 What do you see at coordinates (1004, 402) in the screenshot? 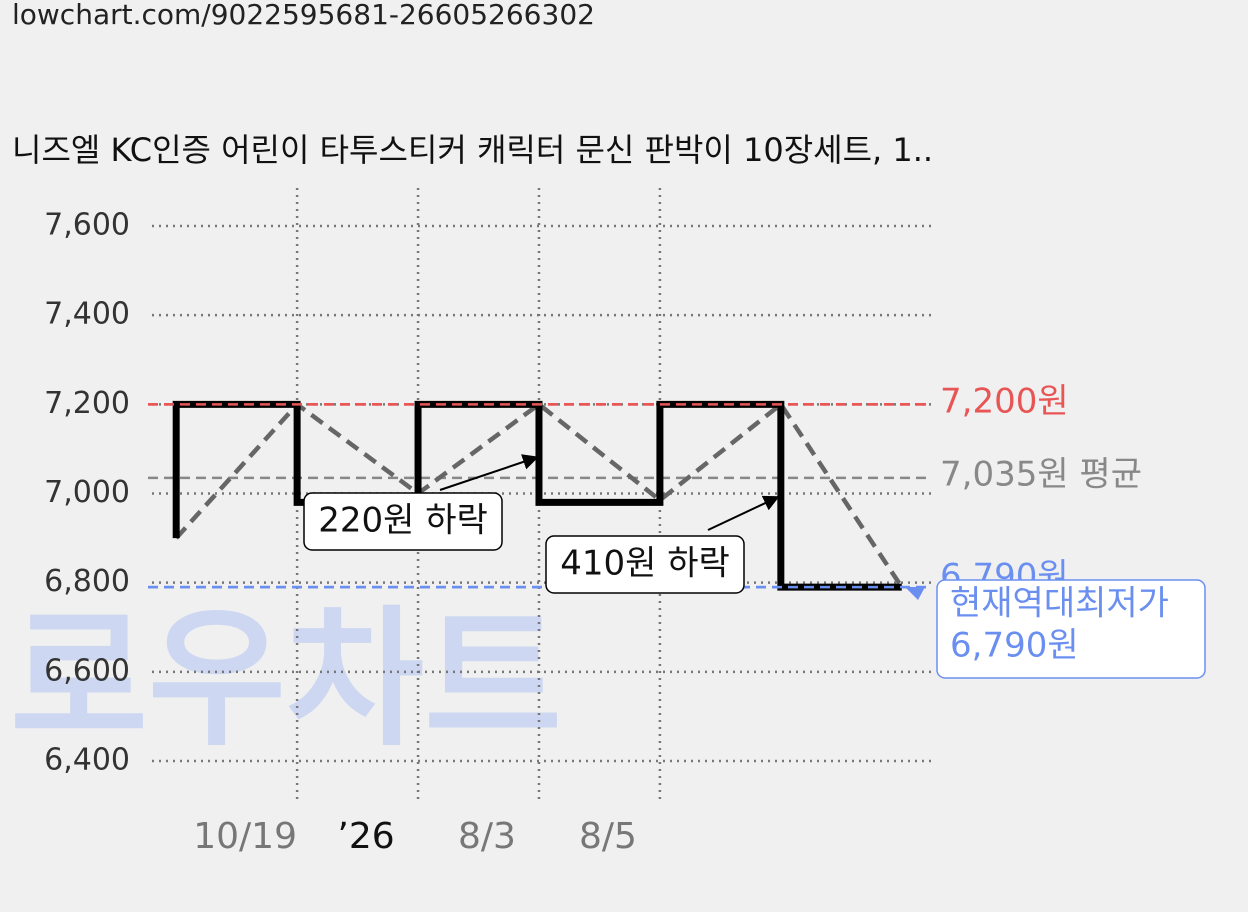
I see `reference-label: 7,200원` at bounding box center [1004, 402].